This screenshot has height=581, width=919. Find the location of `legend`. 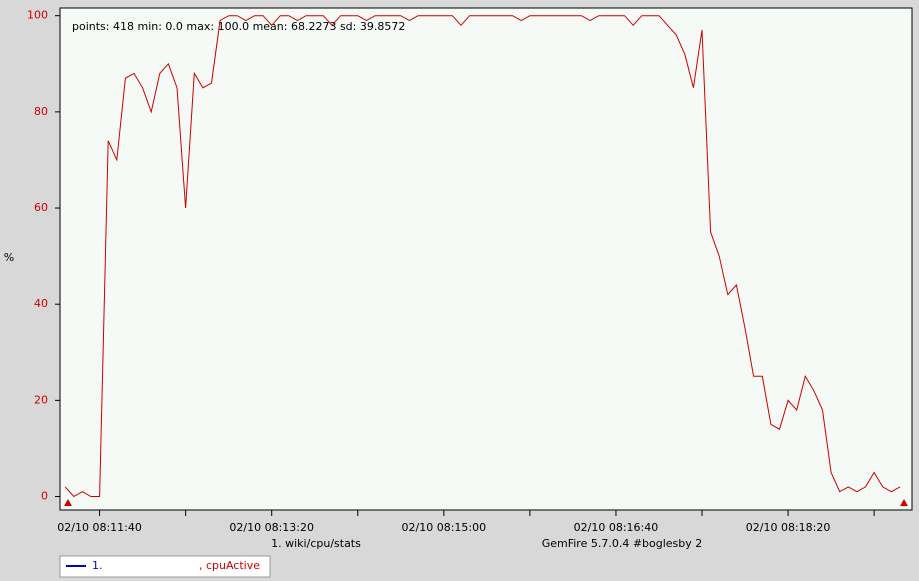

legend is located at coordinates (165, 566).